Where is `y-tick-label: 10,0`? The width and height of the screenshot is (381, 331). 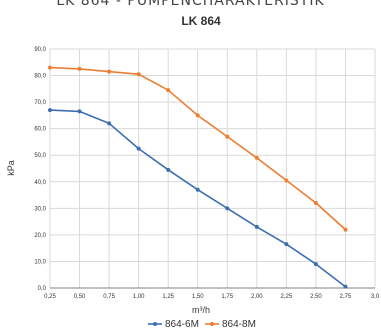
y-tick-label: 10,0 is located at coordinates (40, 262).